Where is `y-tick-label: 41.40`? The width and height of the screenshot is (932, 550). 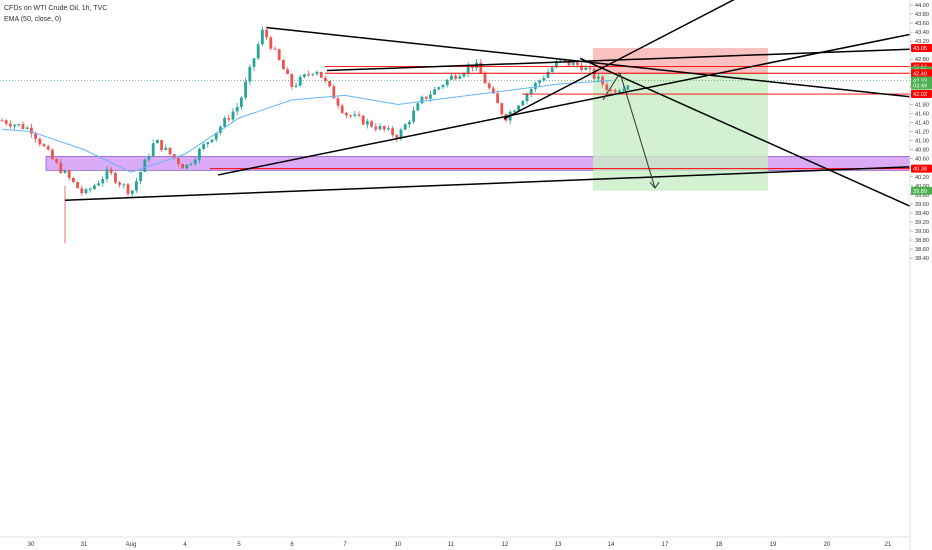 y-tick-label: 41.40 is located at coordinates (922, 124).